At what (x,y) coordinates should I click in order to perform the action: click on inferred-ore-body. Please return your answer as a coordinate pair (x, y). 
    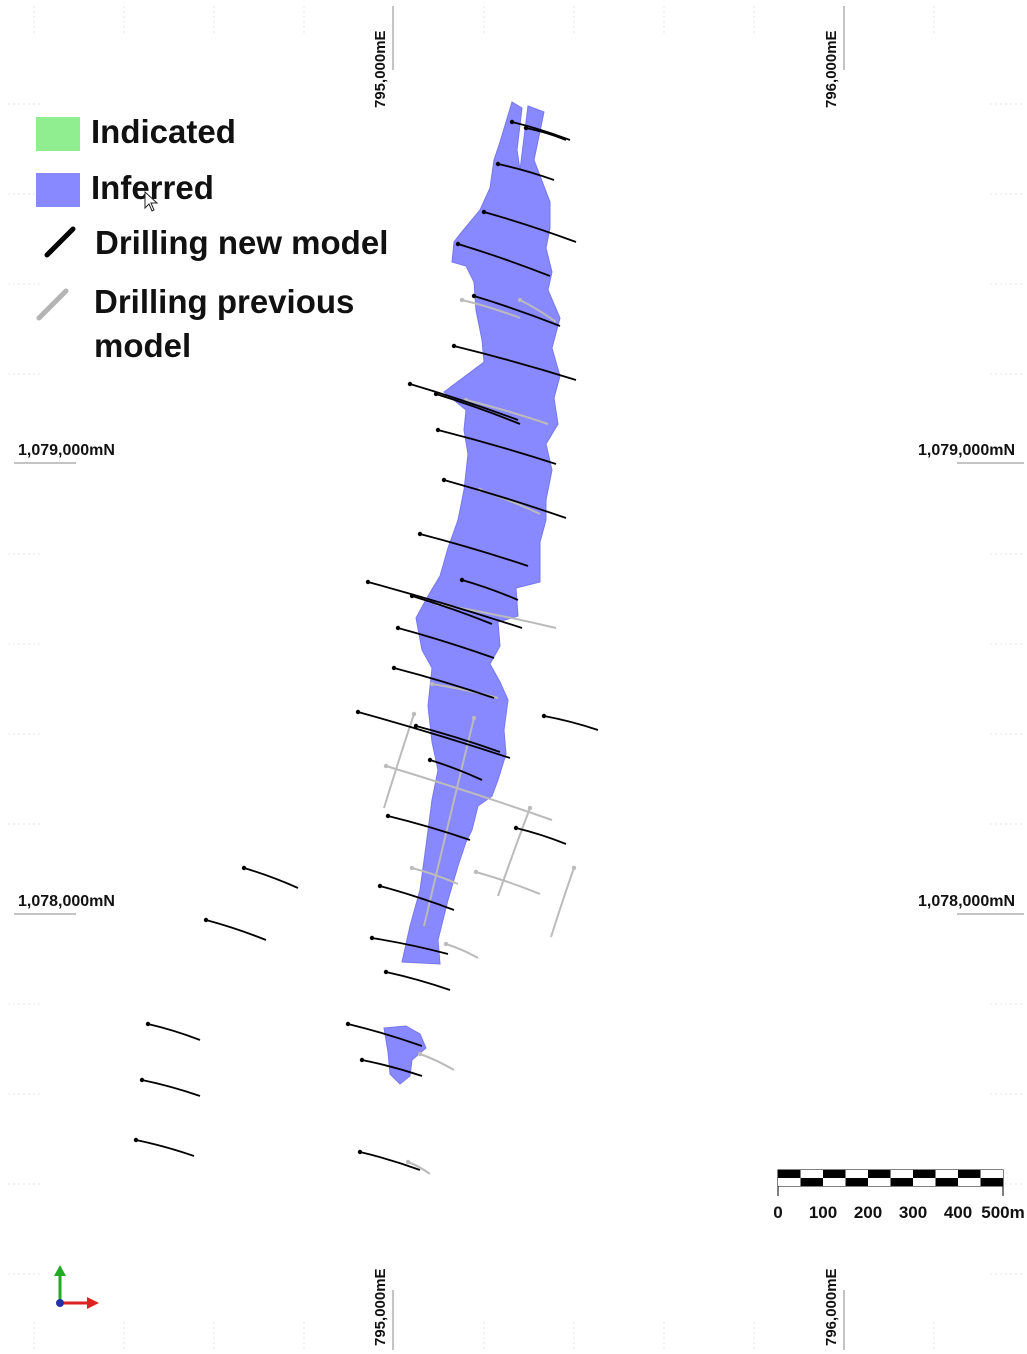
    Looking at the image, I should click on (472, 593).